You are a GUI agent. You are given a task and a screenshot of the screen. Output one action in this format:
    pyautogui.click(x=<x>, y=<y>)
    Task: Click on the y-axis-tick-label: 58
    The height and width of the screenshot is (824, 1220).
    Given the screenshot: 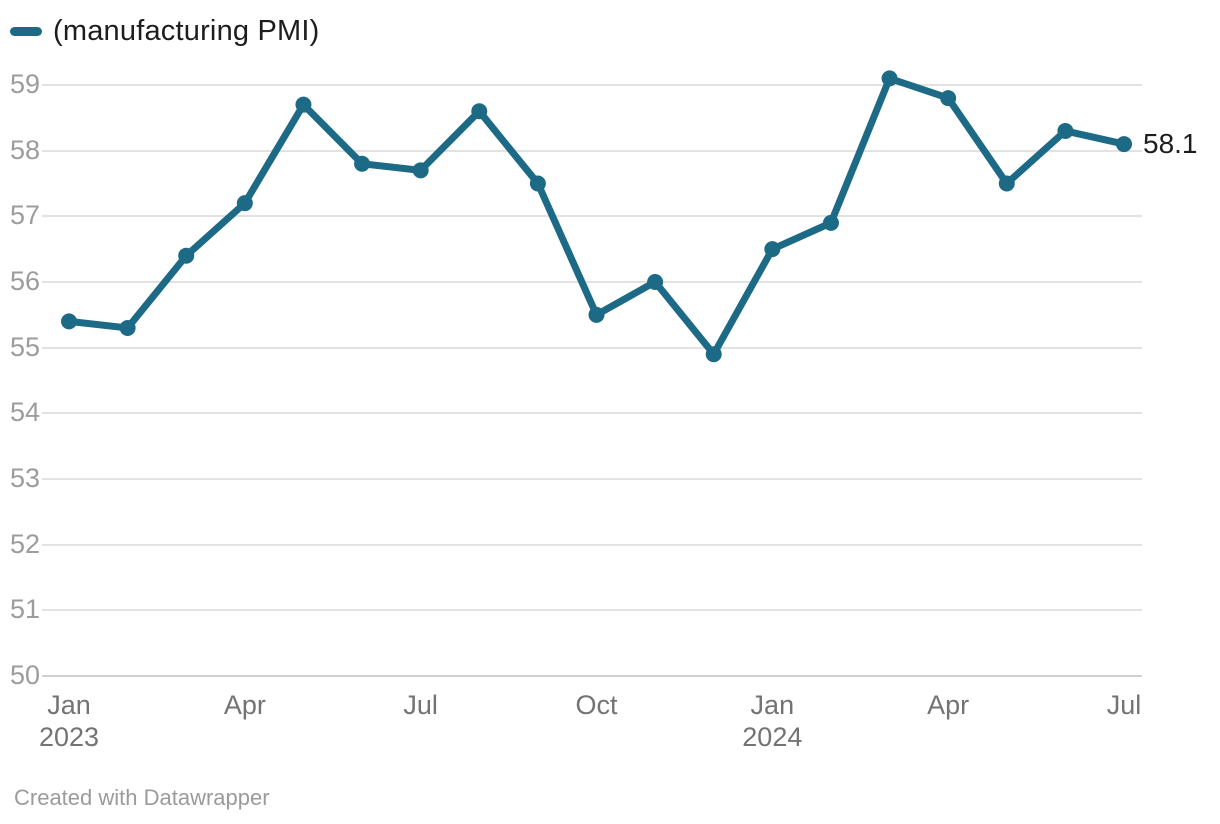 What is the action you would take?
    pyautogui.click(x=25, y=149)
    